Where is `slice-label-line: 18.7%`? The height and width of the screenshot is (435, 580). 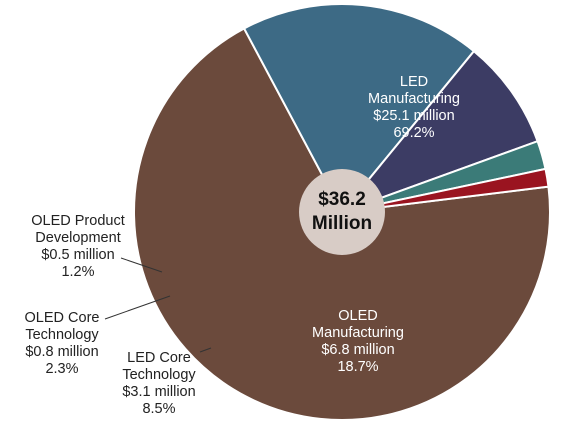
slice-label-line: 18.7% is located at coordinates (357, 367).